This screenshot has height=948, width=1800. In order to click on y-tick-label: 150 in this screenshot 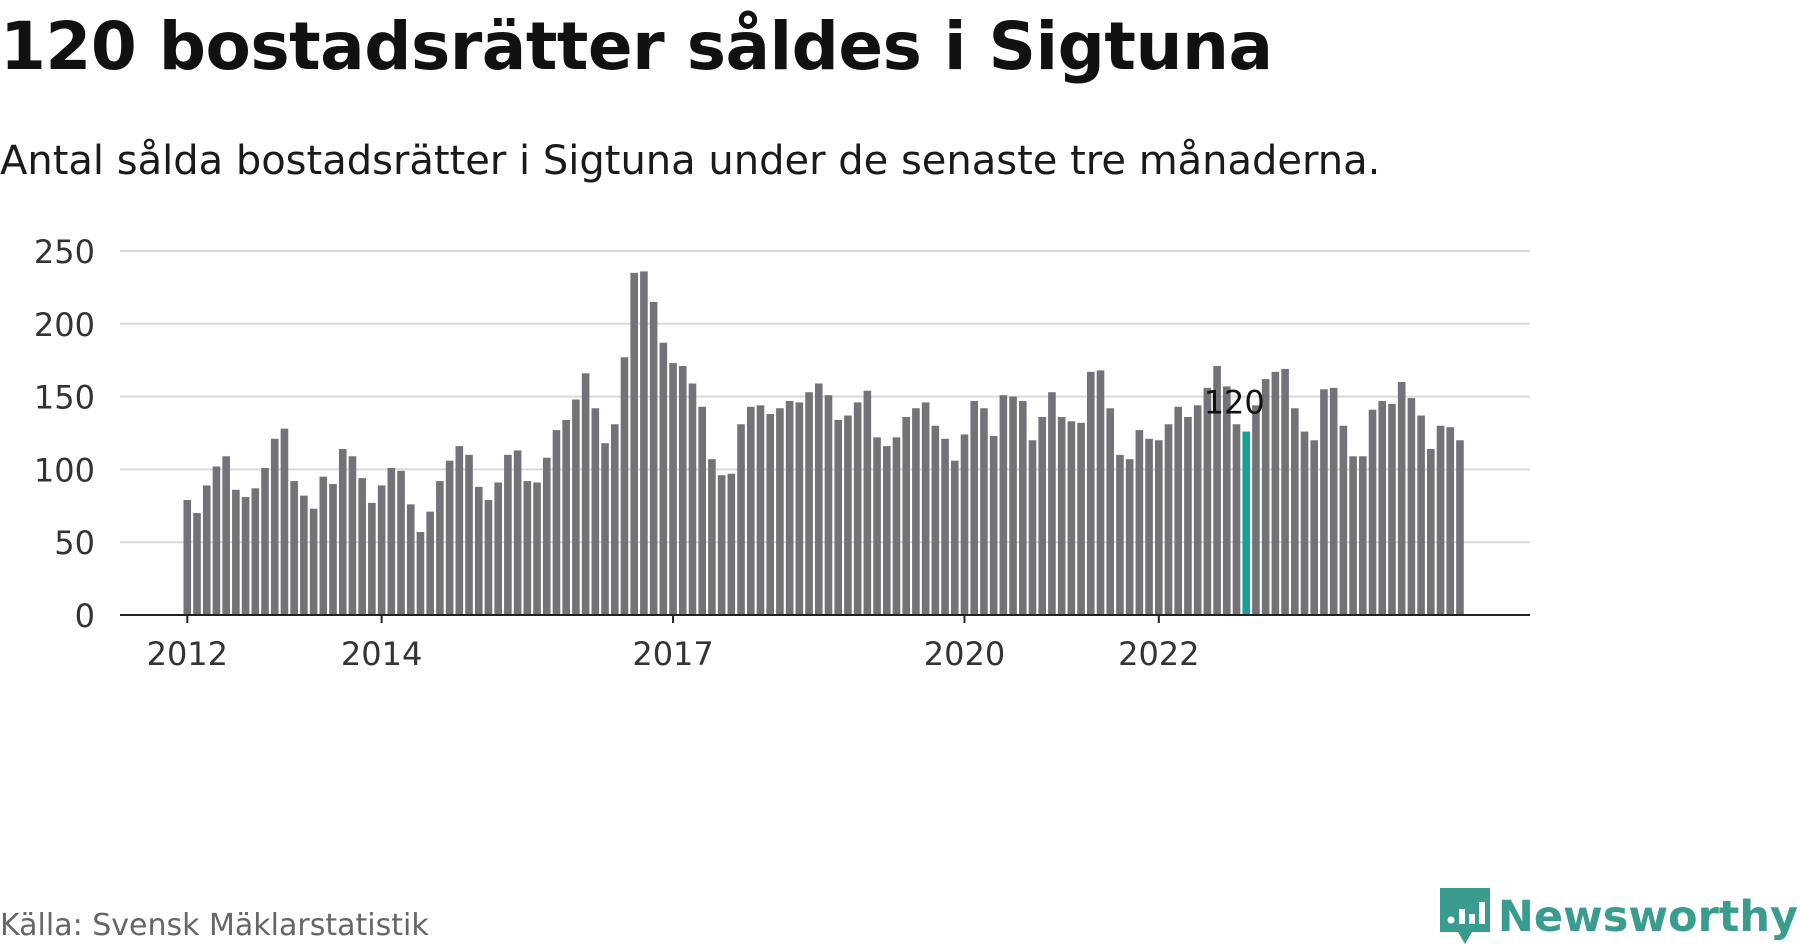, I will do `click(64, 398)`.